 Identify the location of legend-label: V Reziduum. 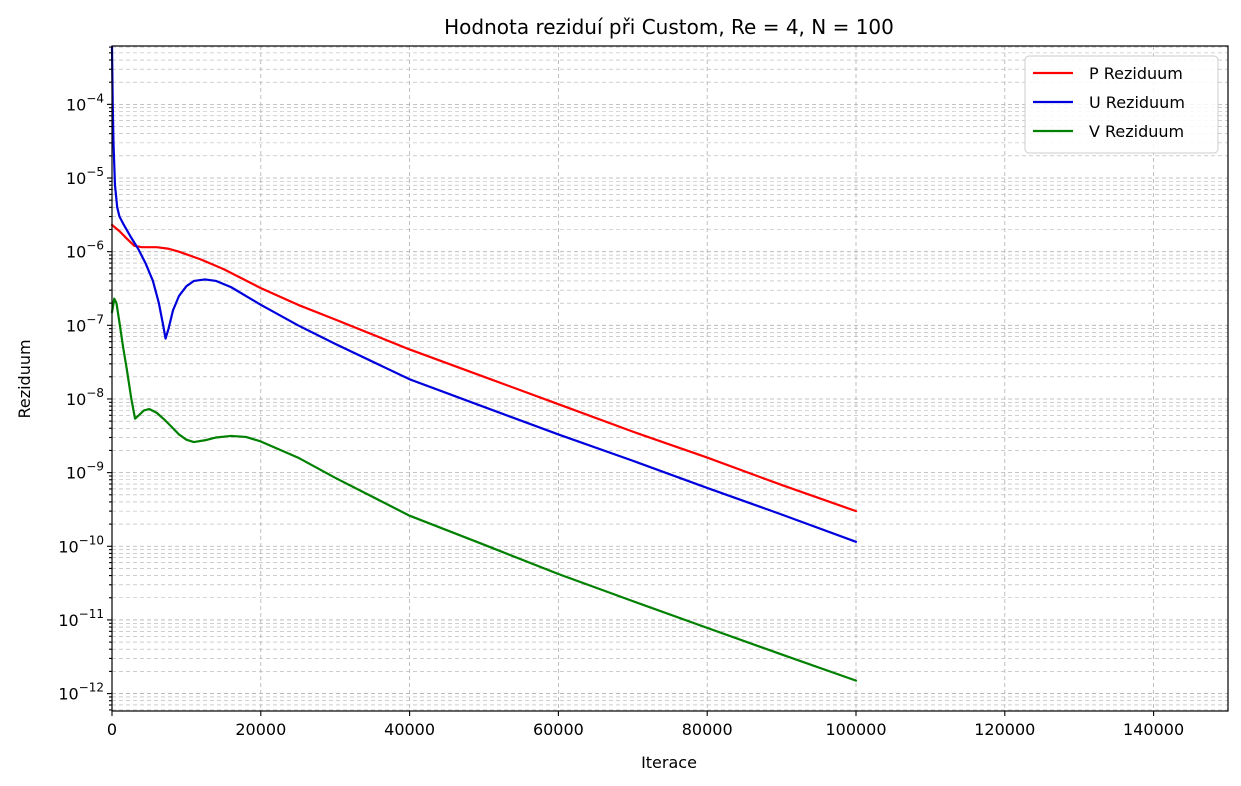
(1136, 131).